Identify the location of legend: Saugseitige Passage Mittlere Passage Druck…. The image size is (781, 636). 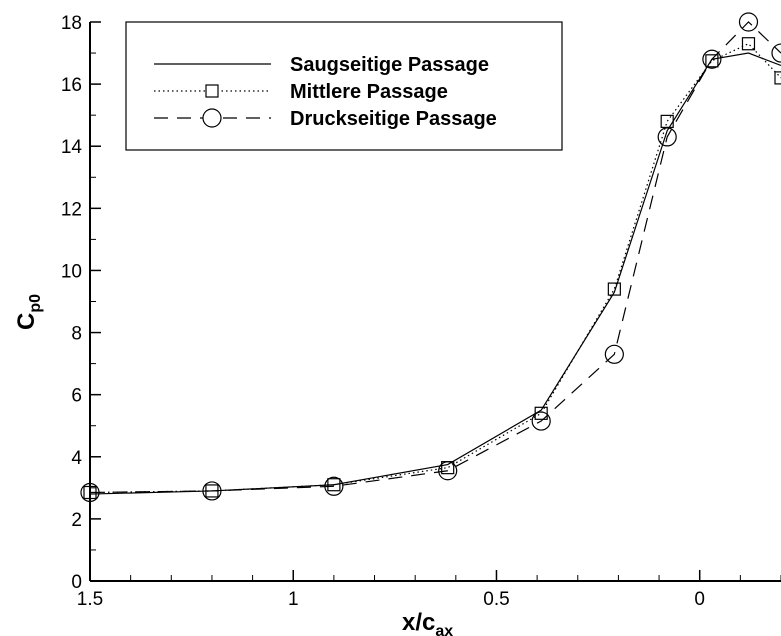
(344, 86).